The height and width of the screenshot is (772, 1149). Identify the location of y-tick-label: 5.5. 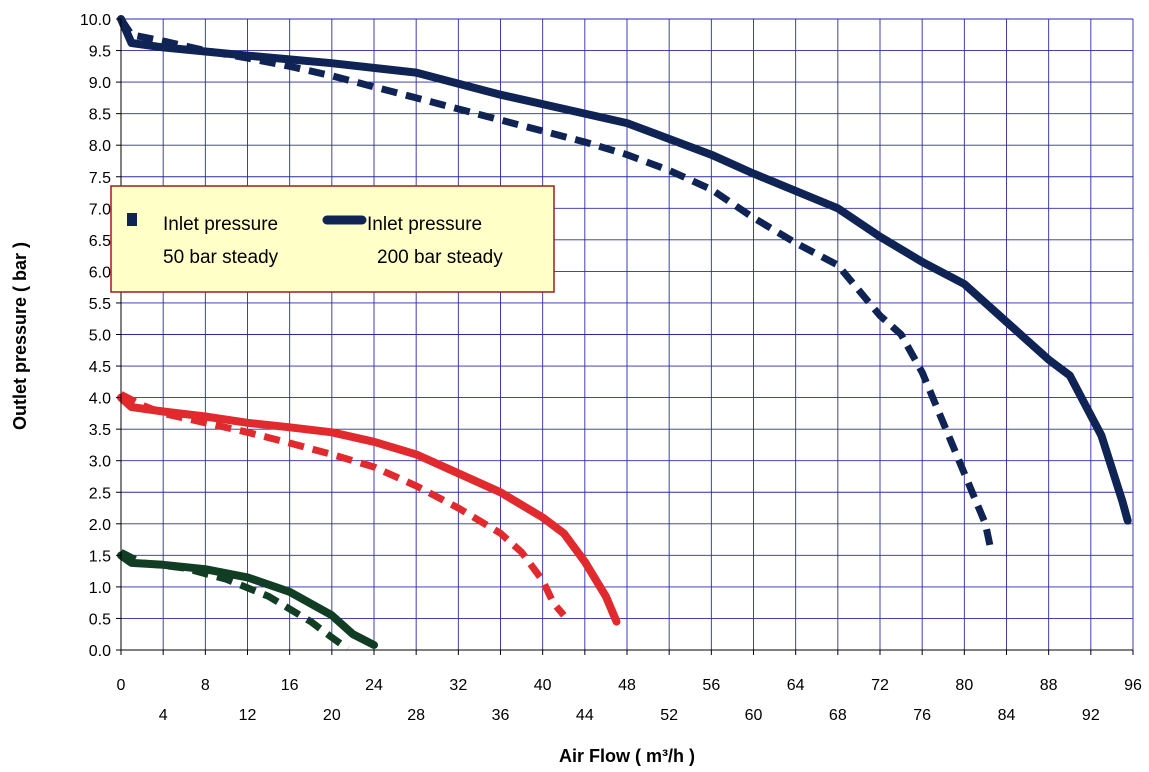
(100, 304).